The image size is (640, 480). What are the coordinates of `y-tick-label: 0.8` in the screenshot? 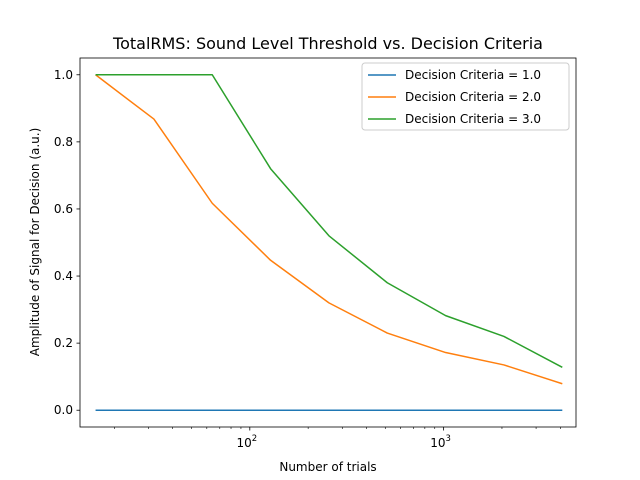 It's located at (63, 142).